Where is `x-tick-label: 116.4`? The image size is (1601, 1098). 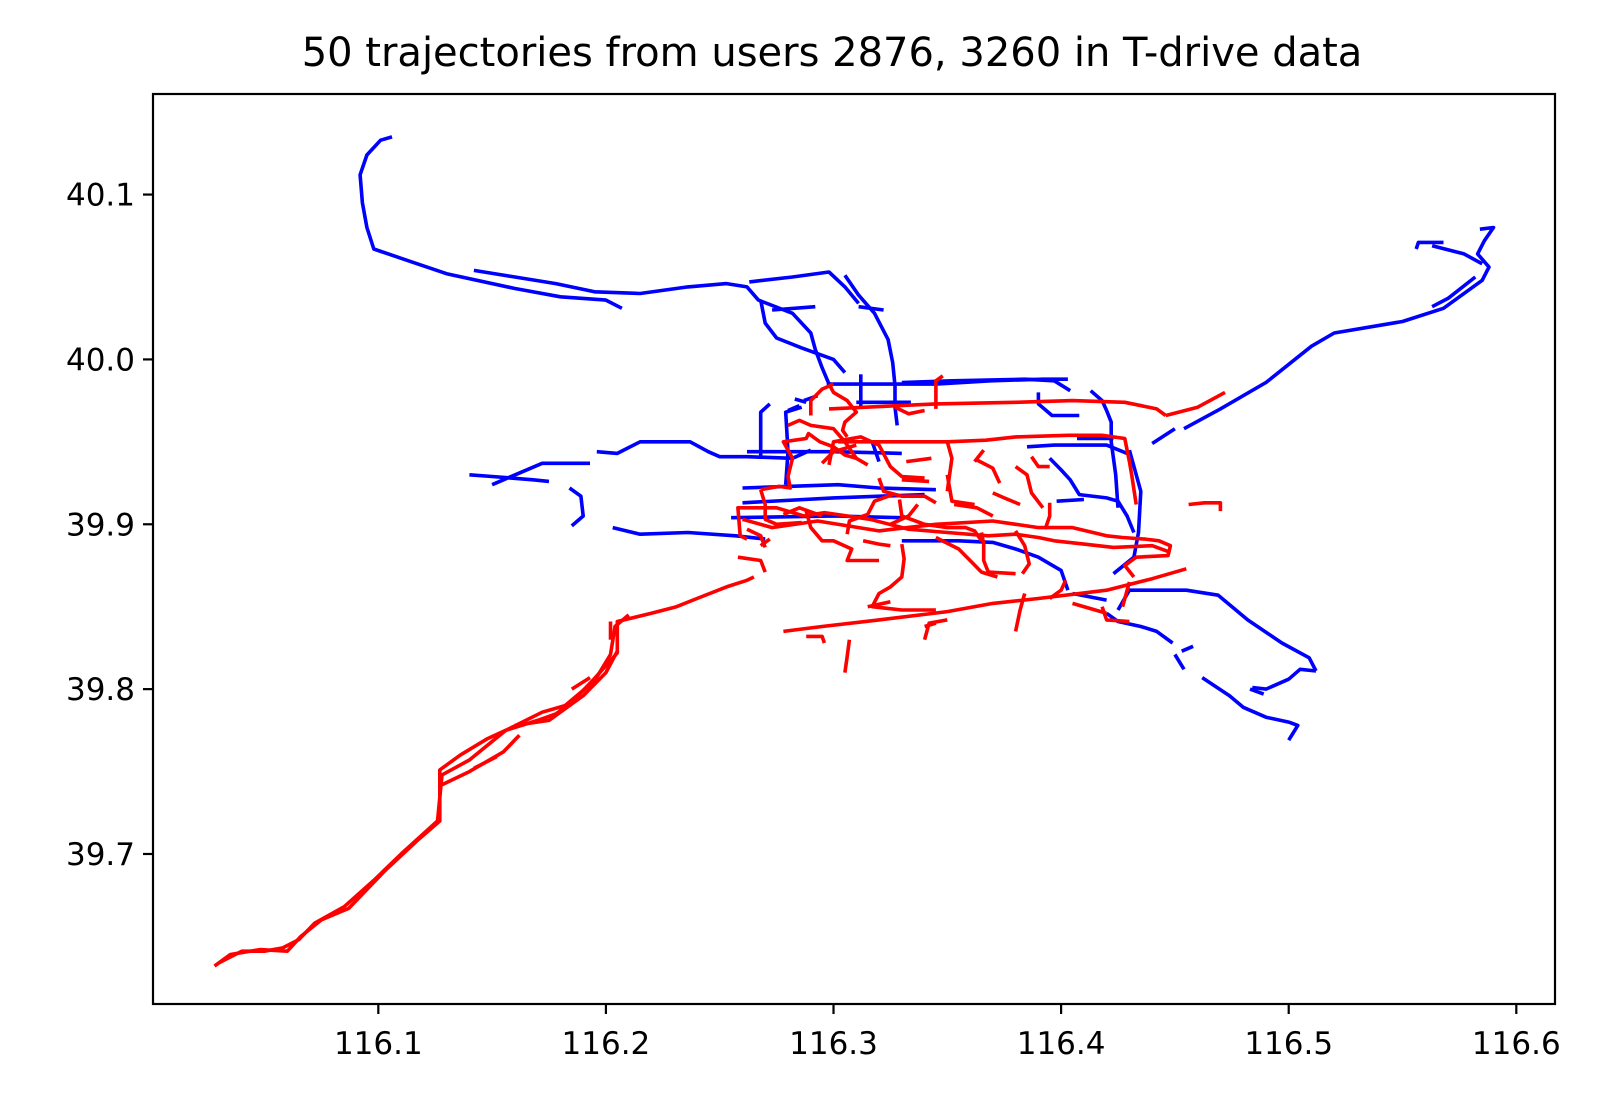 x-tick-label: 116.4 is located at coordinates (1061, 1044).